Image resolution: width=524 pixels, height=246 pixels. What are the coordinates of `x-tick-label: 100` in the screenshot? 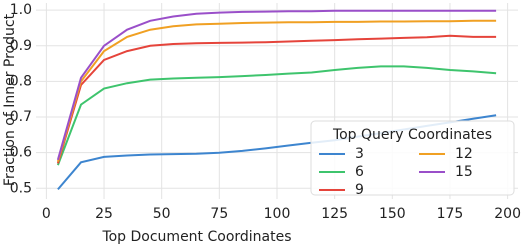 It's located at (277, 214).